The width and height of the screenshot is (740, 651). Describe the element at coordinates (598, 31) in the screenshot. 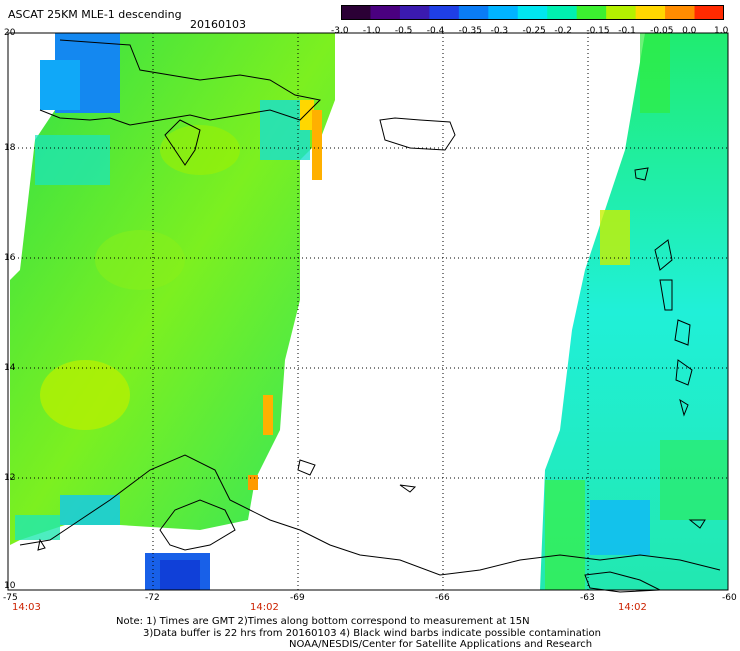

I see `colorbar-label: -0.15` at that location.